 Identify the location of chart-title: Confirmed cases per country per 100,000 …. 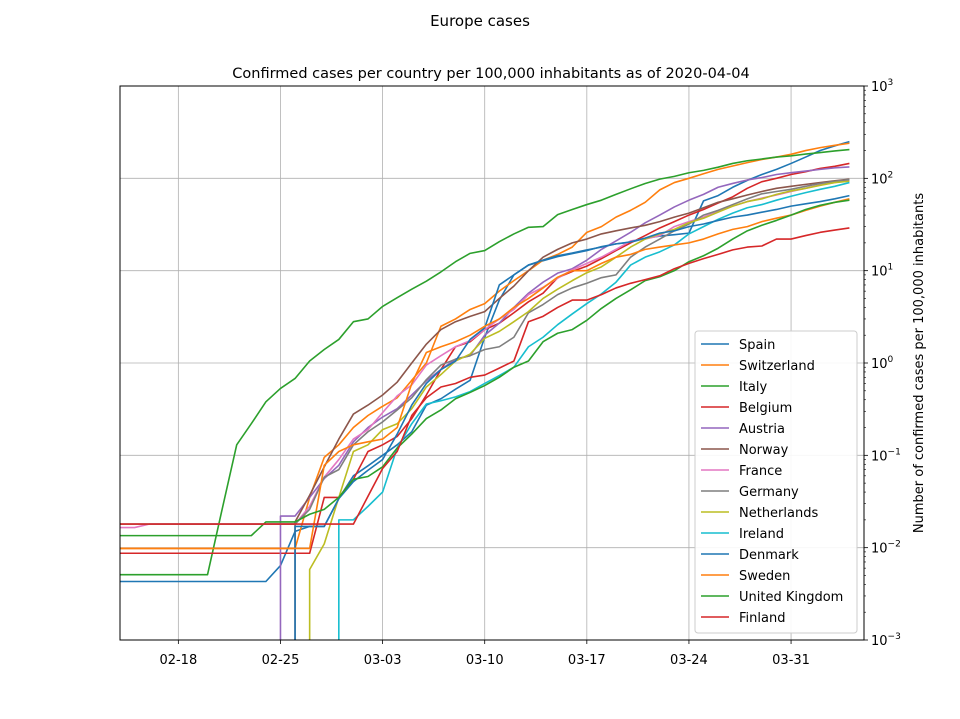
(490, 74).